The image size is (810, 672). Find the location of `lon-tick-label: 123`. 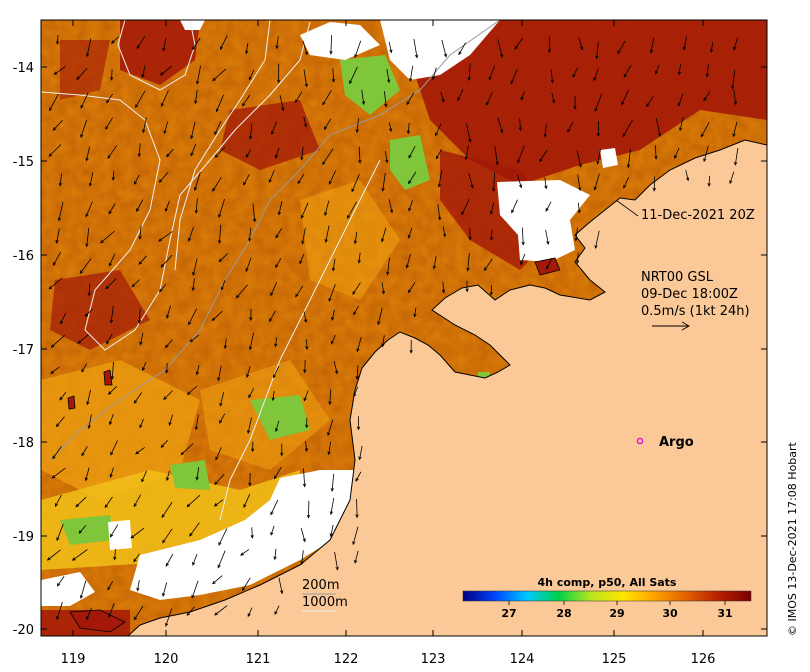

lon-tick-label: 123 is located at coordinates (433, 659).